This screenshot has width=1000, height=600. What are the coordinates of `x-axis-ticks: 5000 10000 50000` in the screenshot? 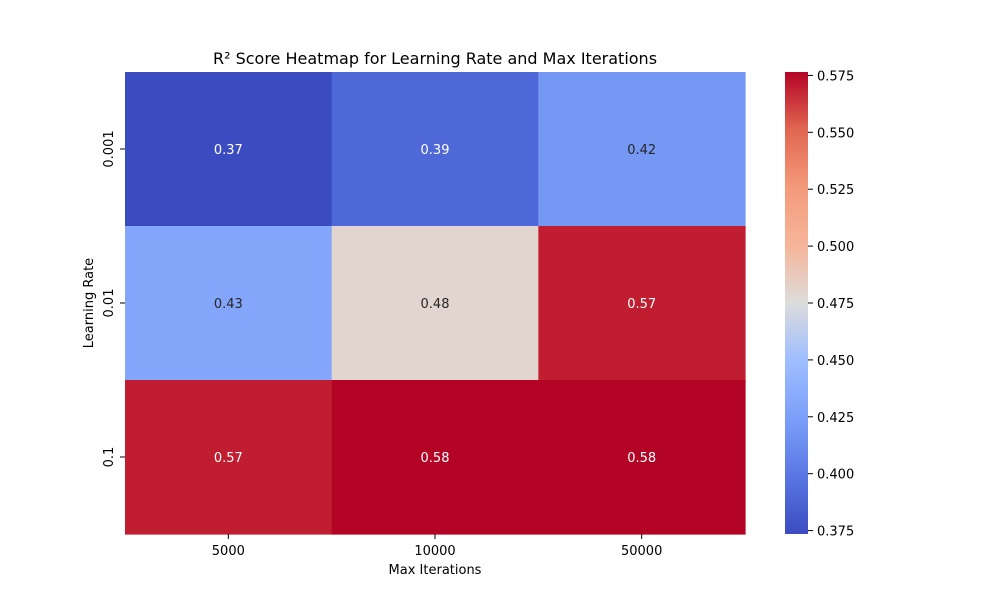 It's located at (437, 546).